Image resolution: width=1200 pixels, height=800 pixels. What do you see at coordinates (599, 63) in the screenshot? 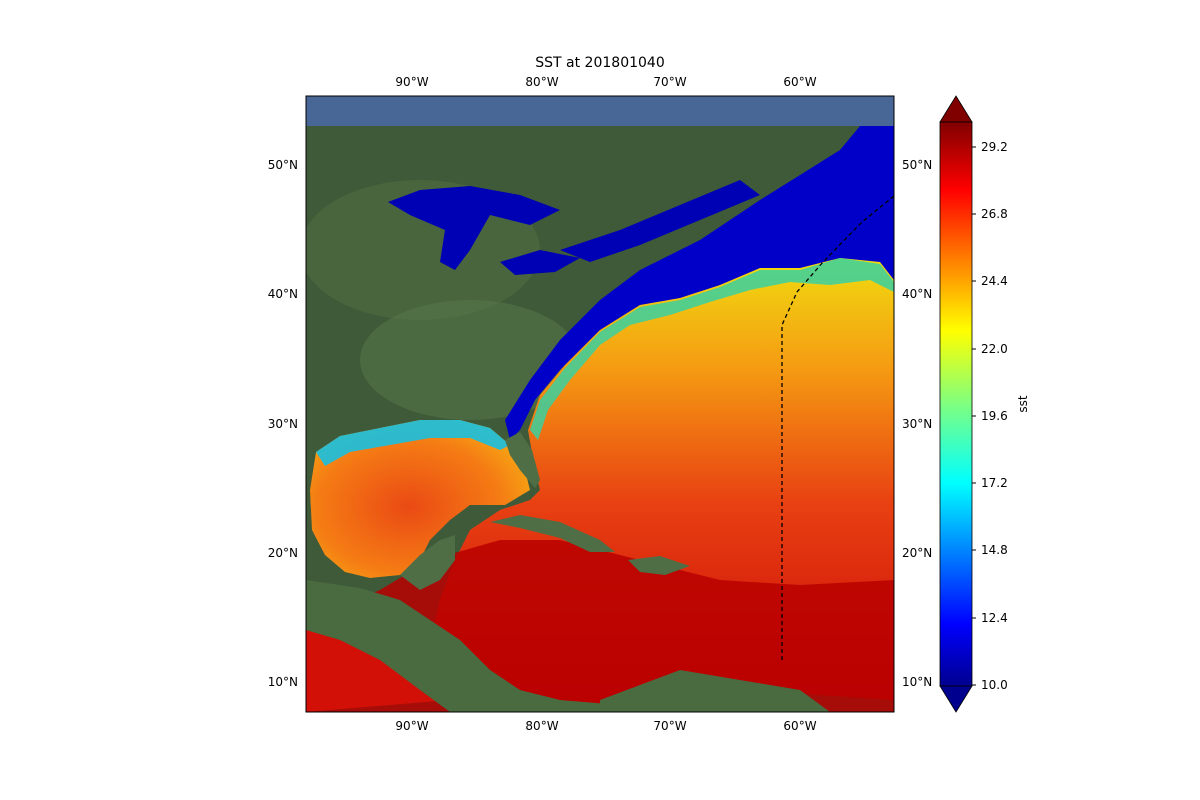
I see `figure-title: SST at 201801040` at bounding box center [599, 63].